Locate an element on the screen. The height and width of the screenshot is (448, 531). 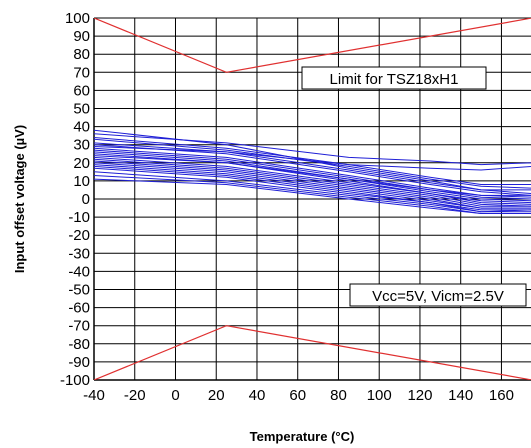
y-tick-label: 40 is located at coordinates (81, 127).